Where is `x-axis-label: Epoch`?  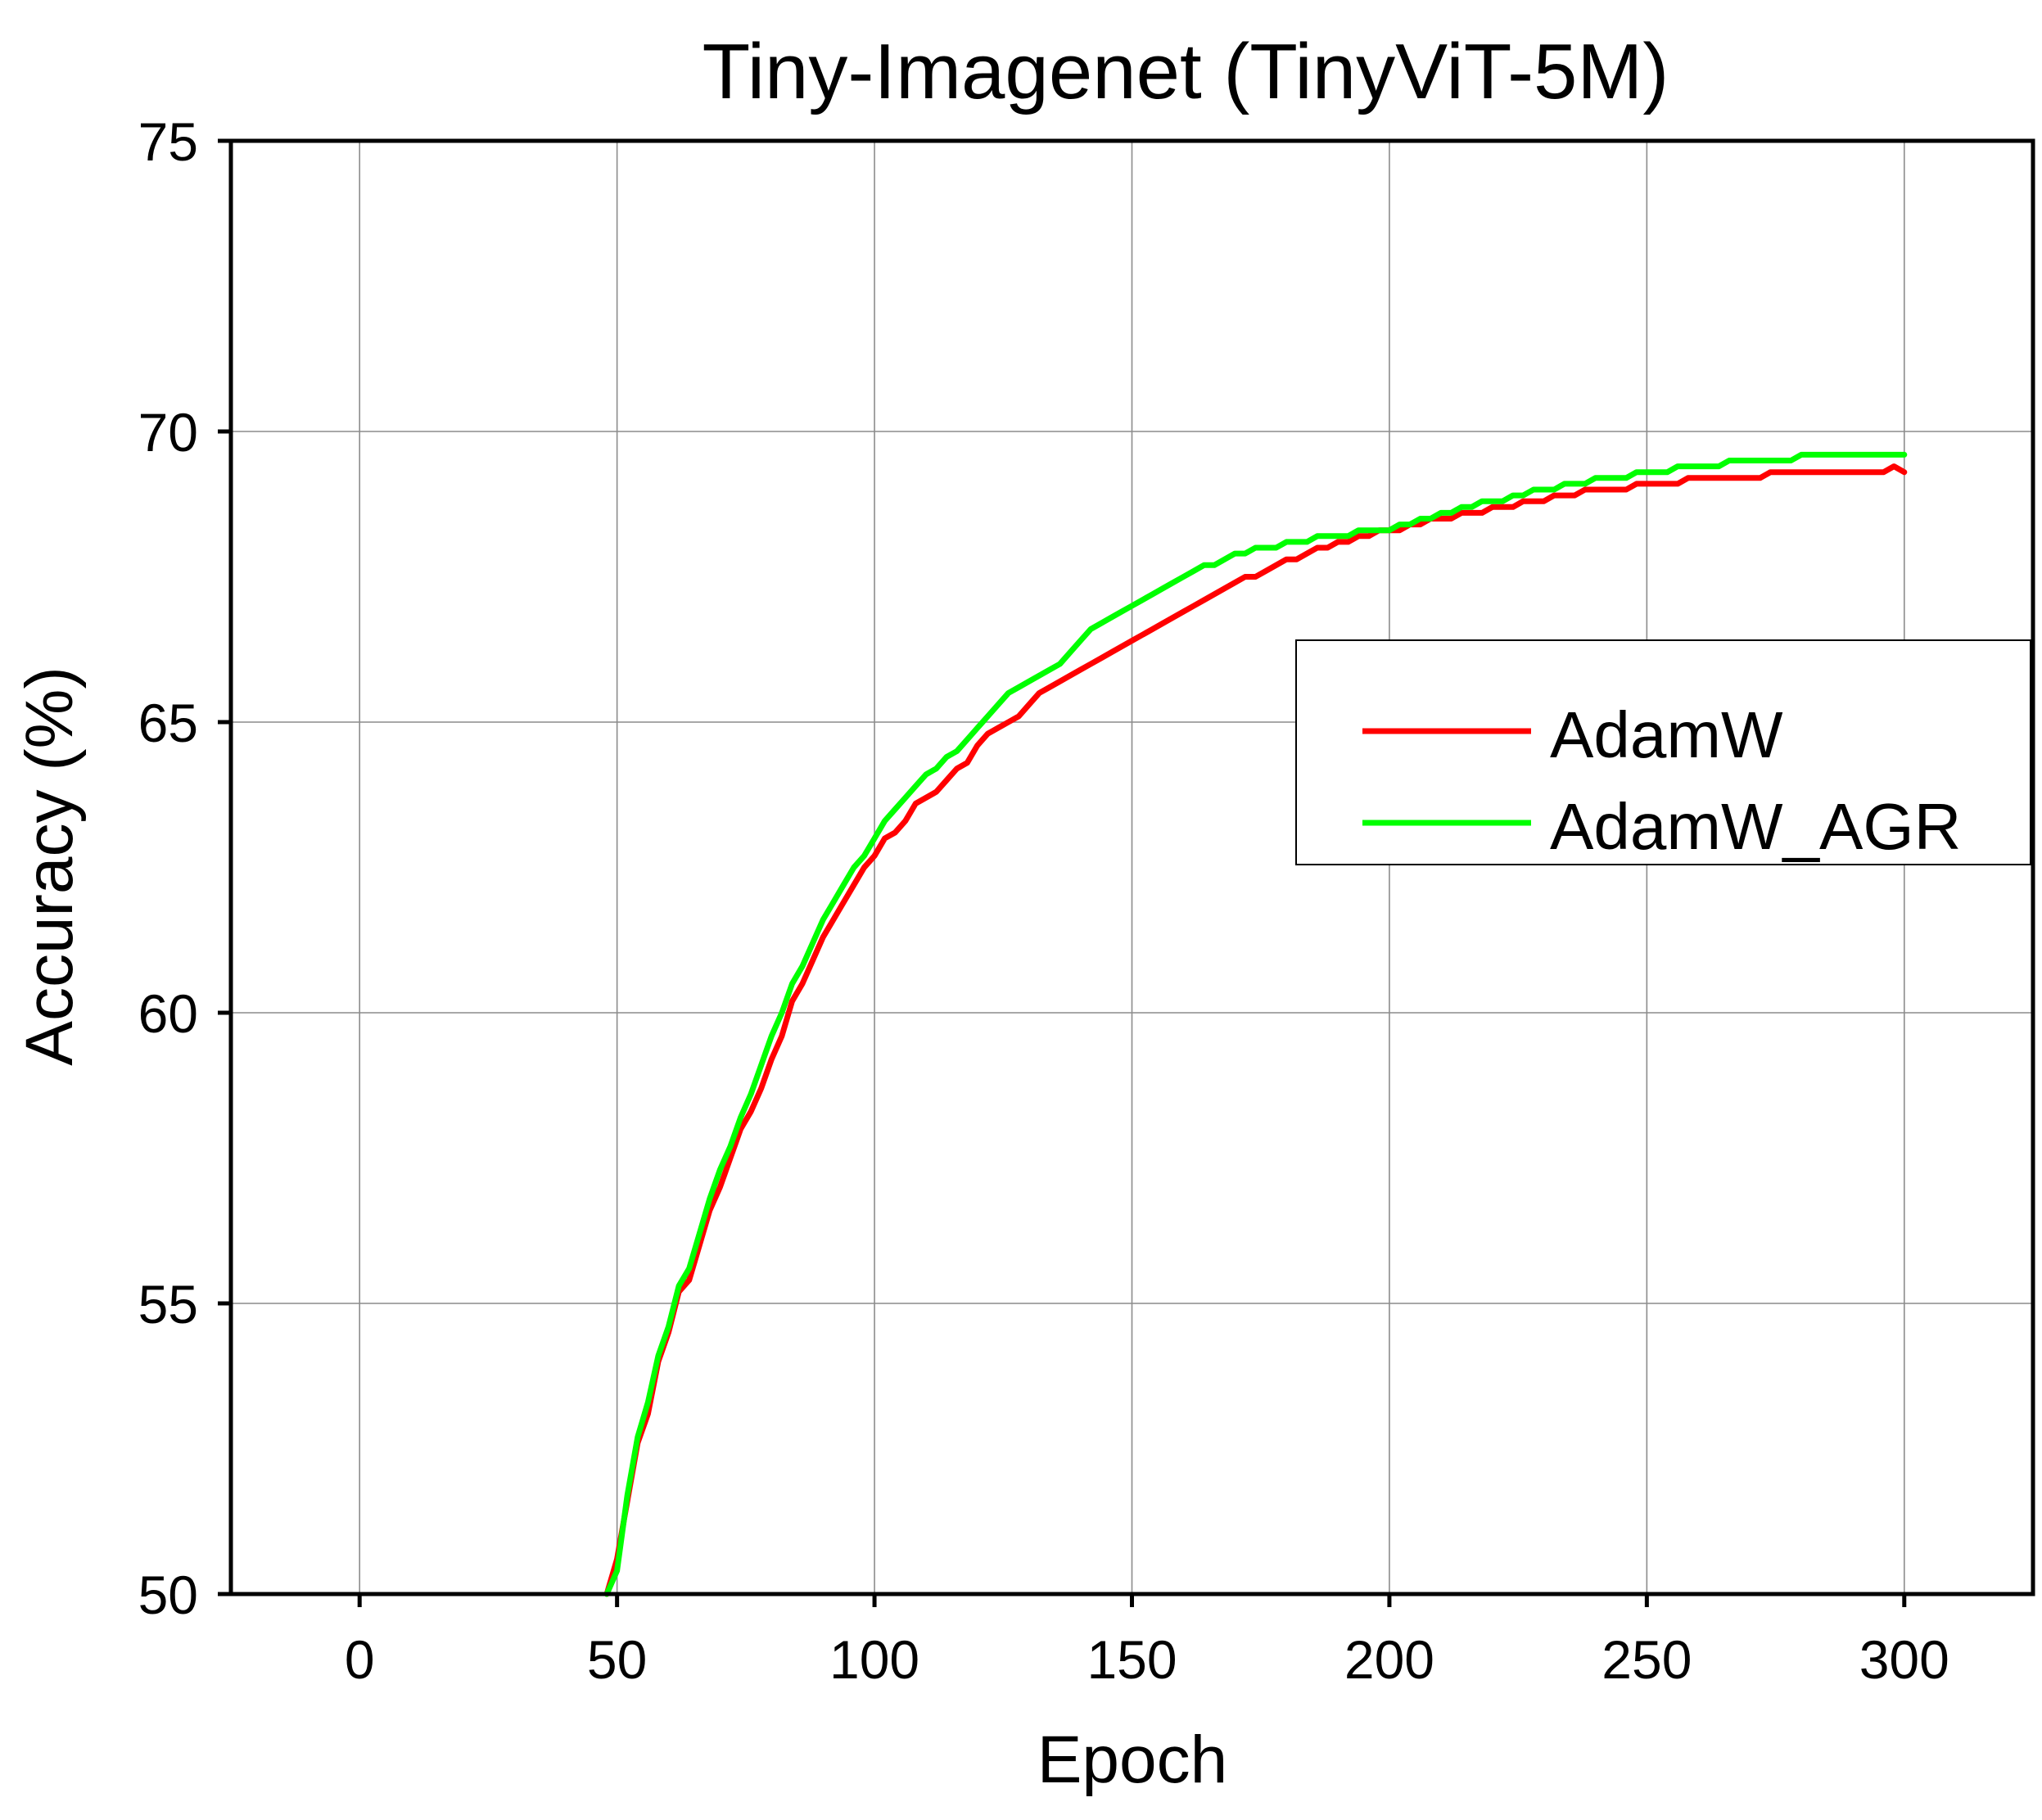 x-axis-label: Epoch is located at coordinates (1132, 1760).